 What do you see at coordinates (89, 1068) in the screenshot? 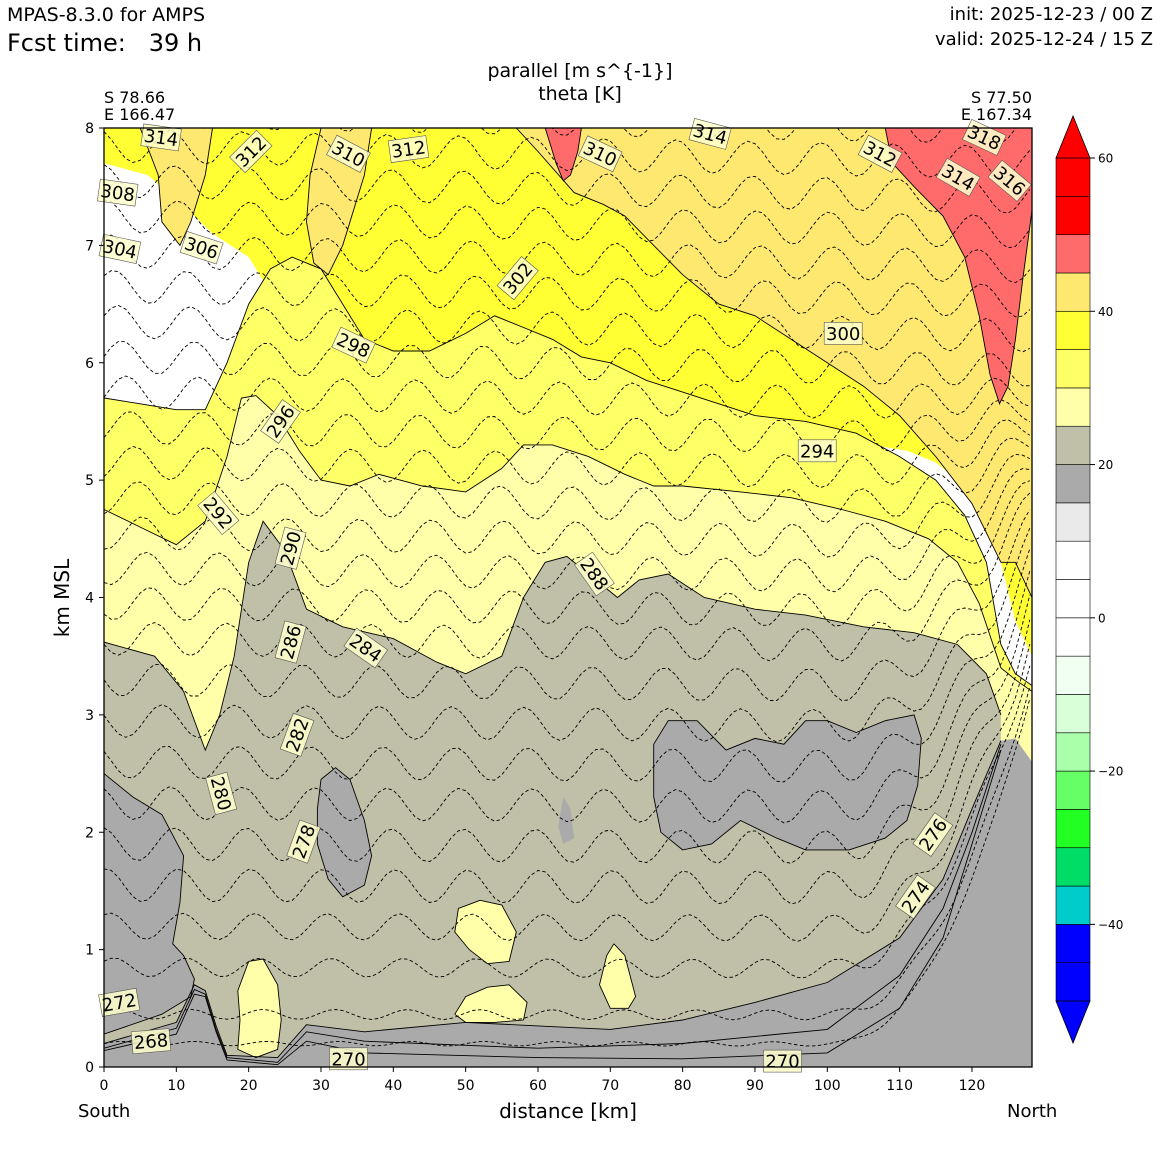
I see `y-tick-label: 0` at bounding box center [89, 1068].